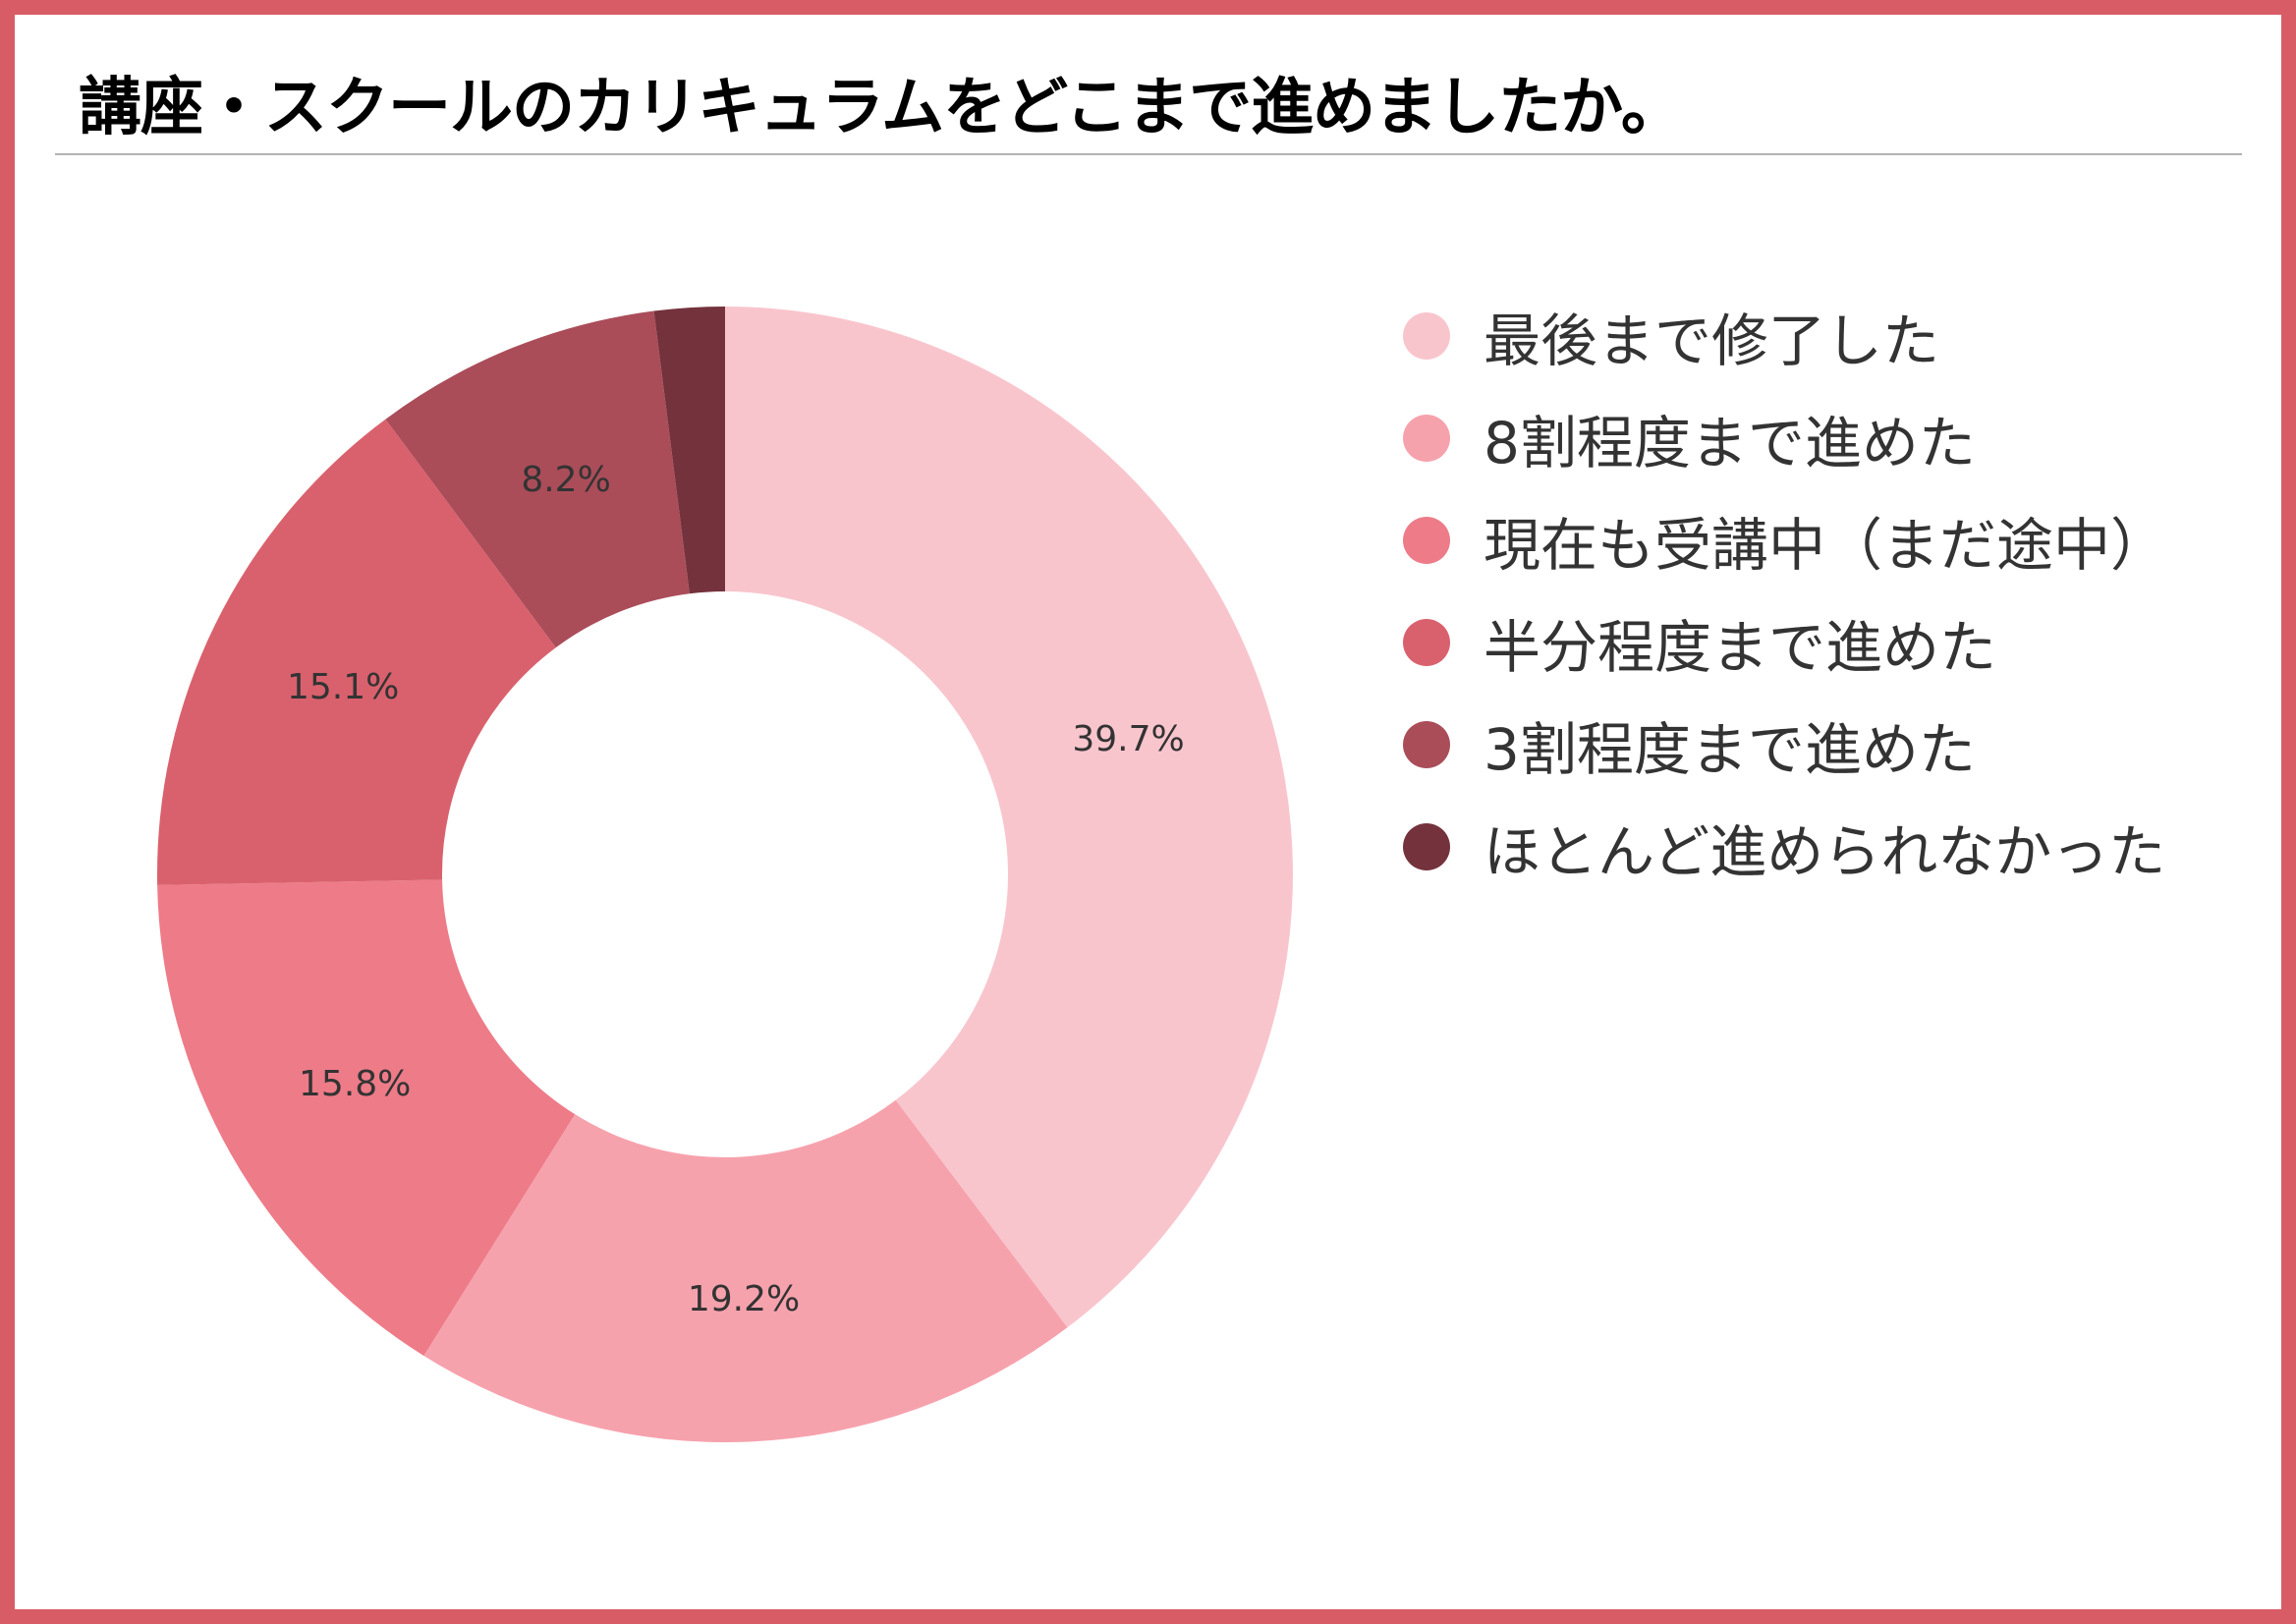 This screenshot has height=1624, width=2296. What do you see at coordinates (1128, 739) in the screenshot?
I see `slice-value-label-1: 39.7%` at bounding box center [1128, 739].